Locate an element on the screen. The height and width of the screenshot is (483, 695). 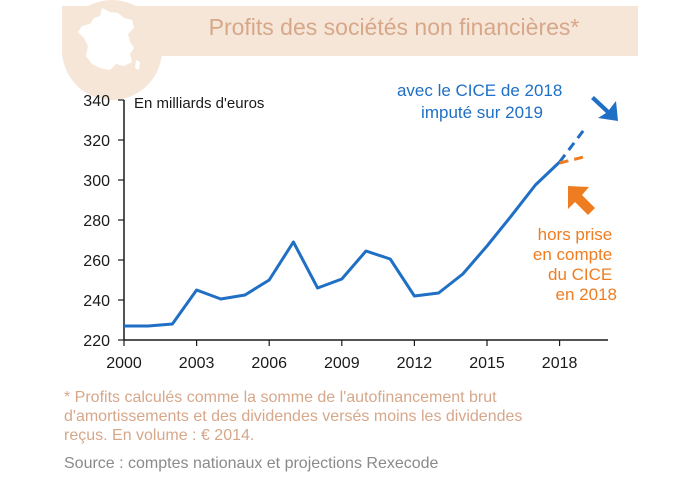
y-tick-label: 280 is located at coordinates (96, 221).